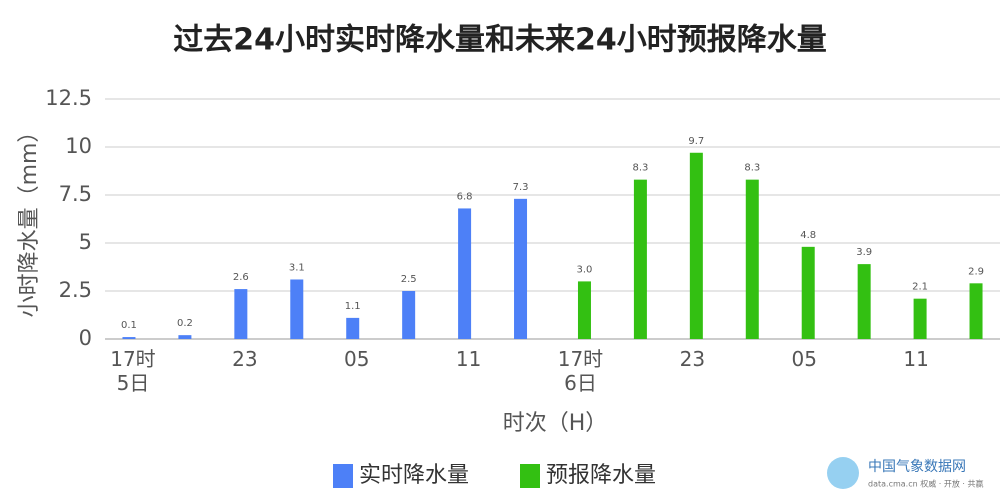 The image size is (1000, 500). What do you see at coordinates (555, 423) in the screenshot?
I see `x-axis-label: 时次（H）` at bounding box center [555, 423].